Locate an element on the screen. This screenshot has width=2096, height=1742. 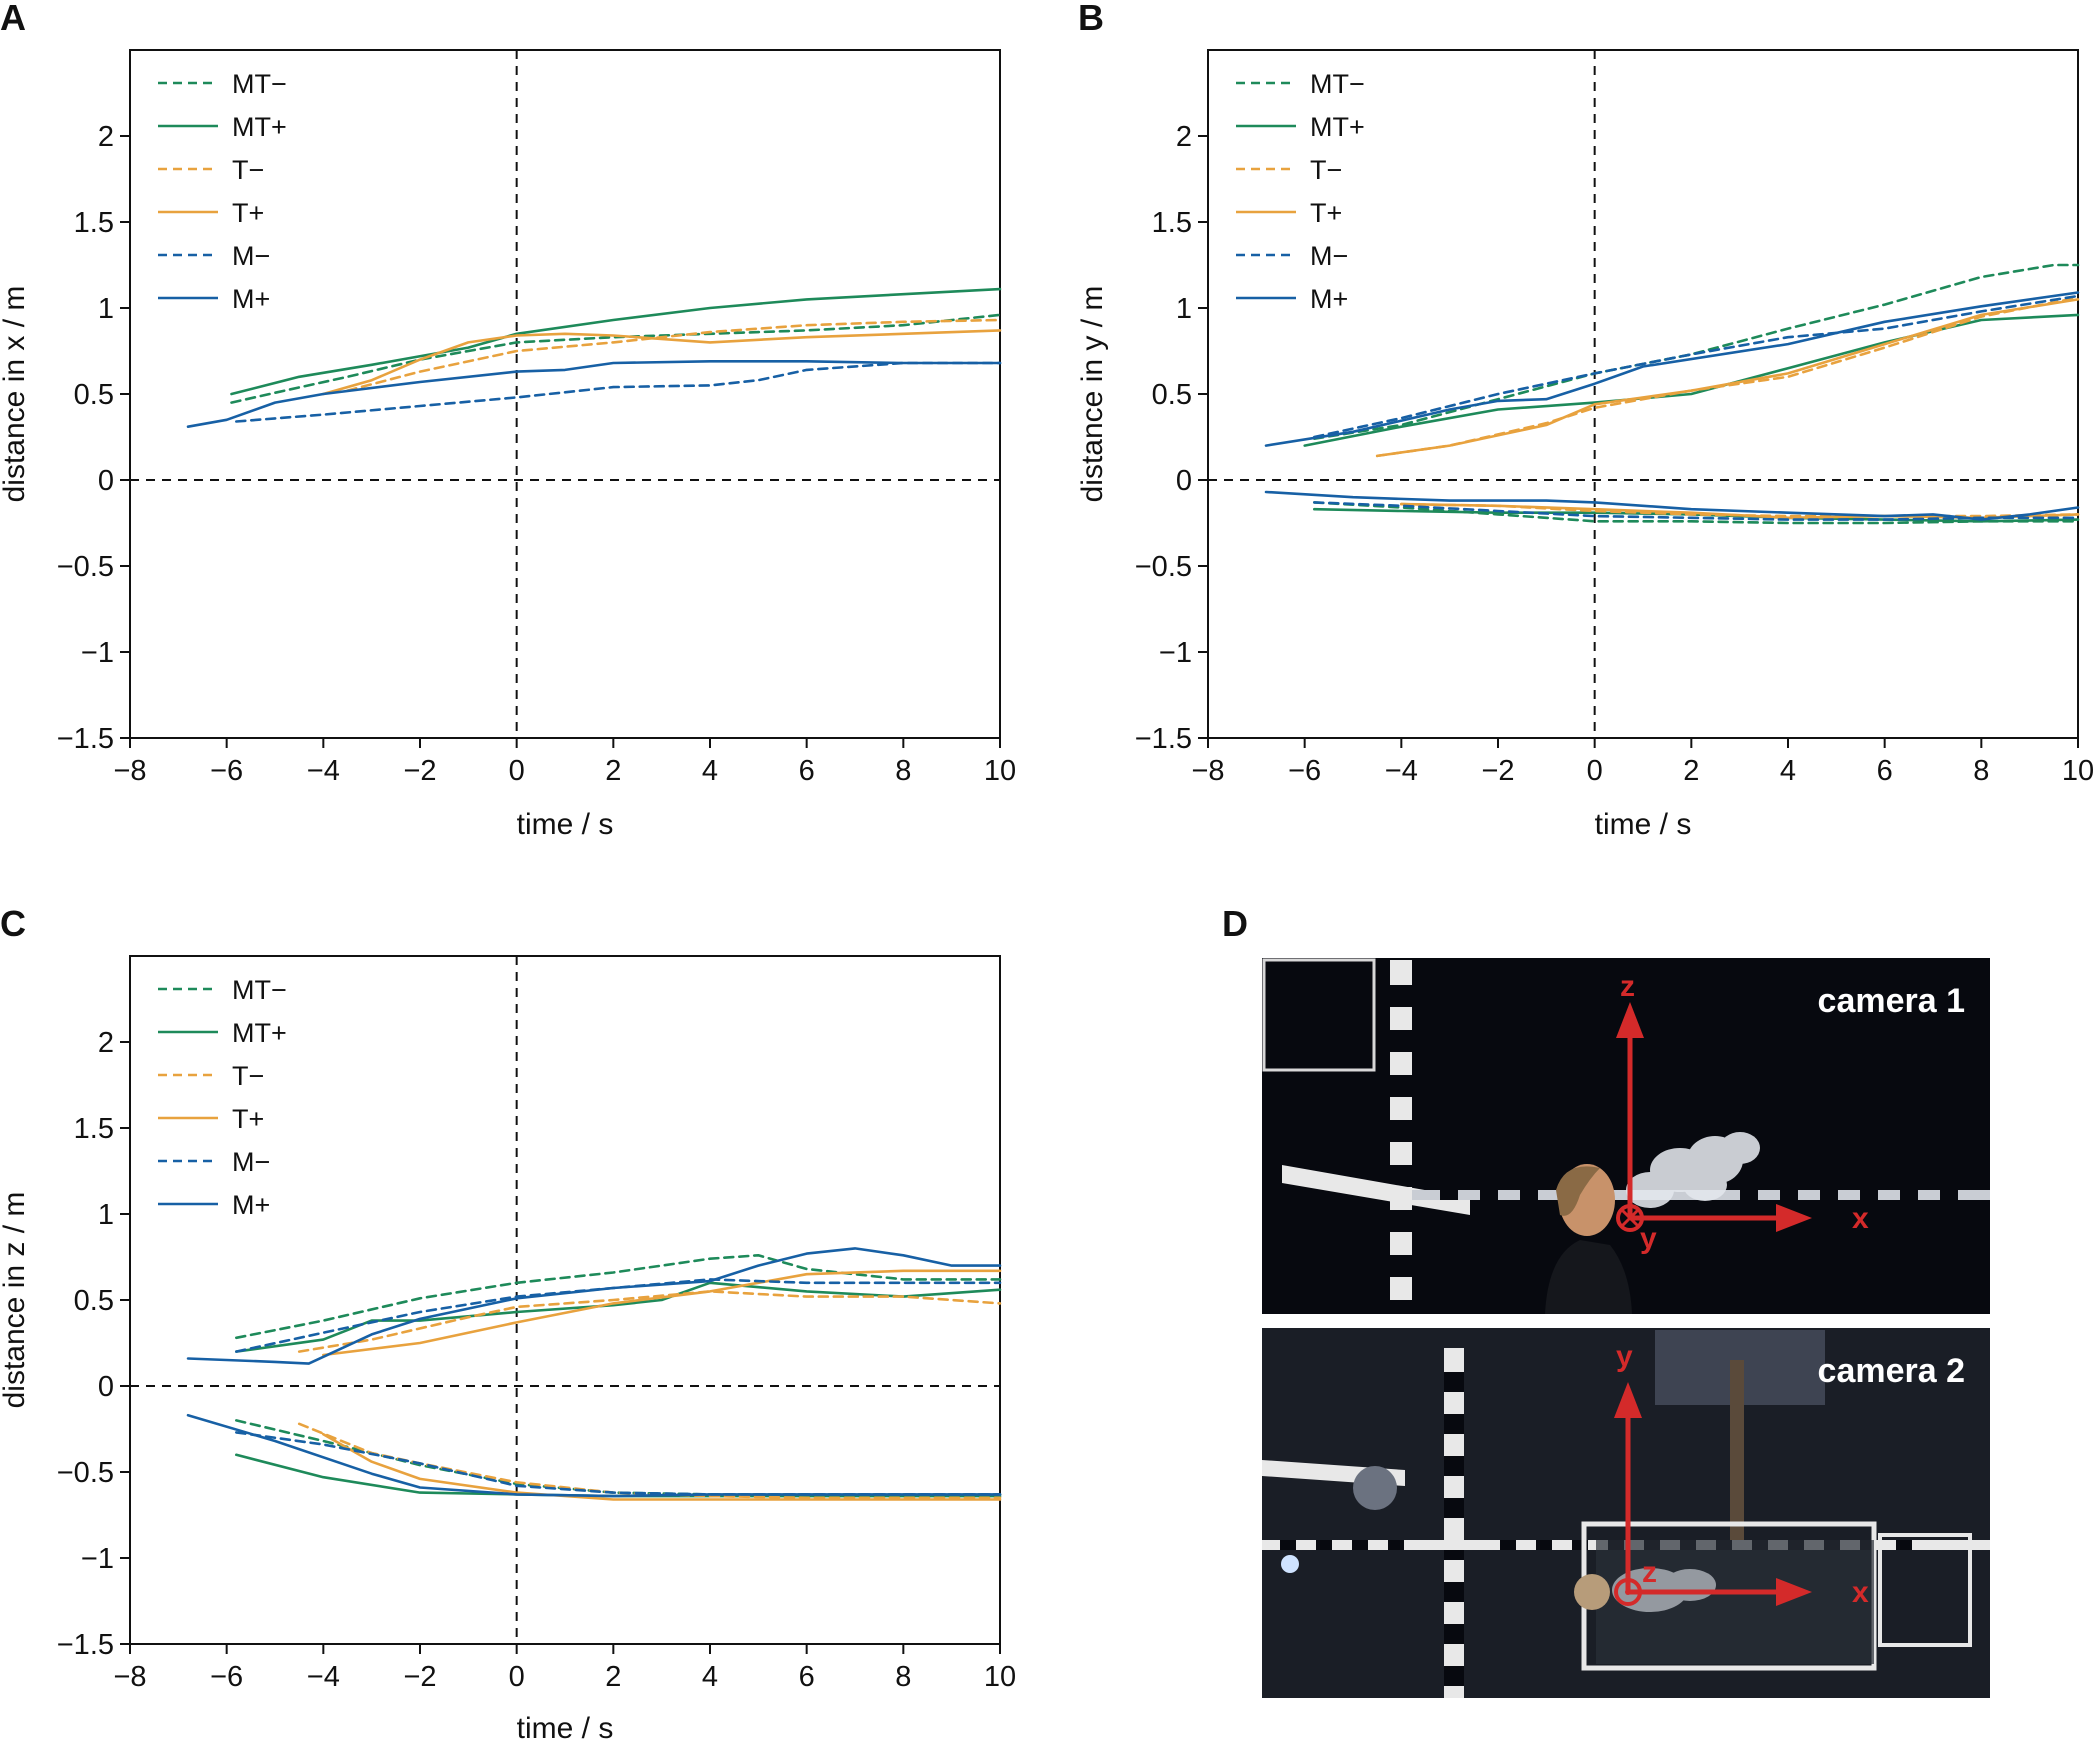
series-line-m-minus is located at coordinates (618, 392).